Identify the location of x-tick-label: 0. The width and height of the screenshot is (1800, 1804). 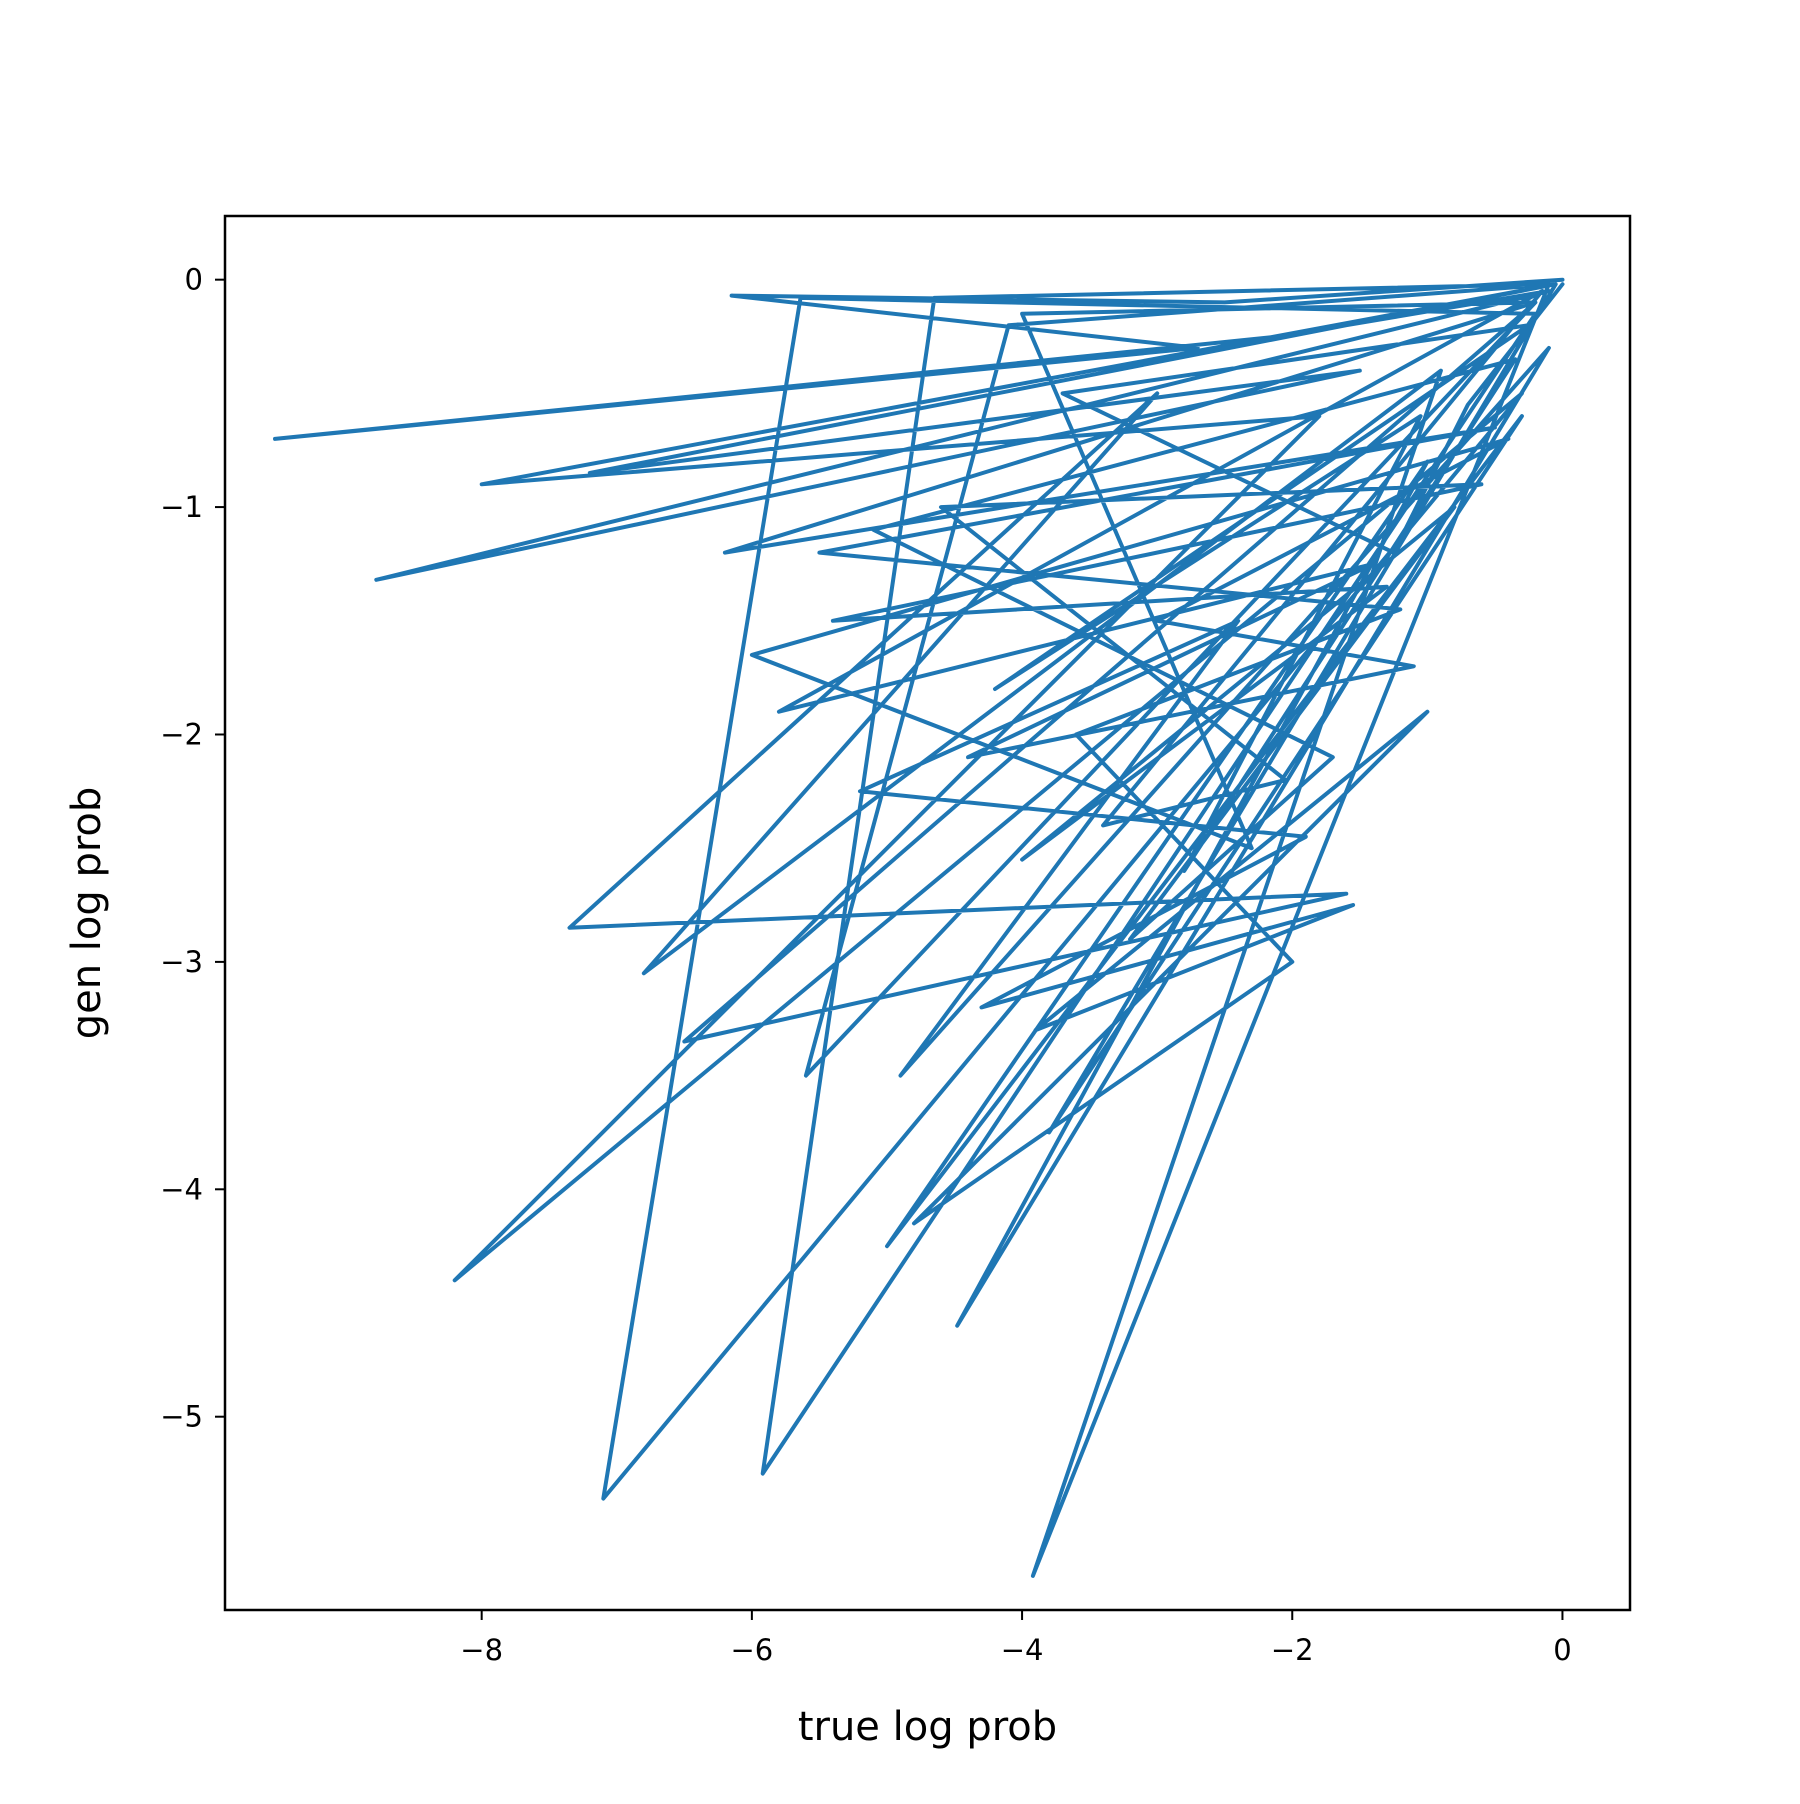
(1562, 1650).